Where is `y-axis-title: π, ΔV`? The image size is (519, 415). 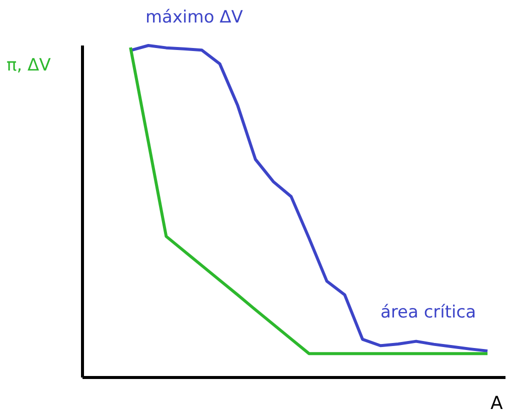
y-axis-title: π, ΔV is located at coordinates (29, 66).